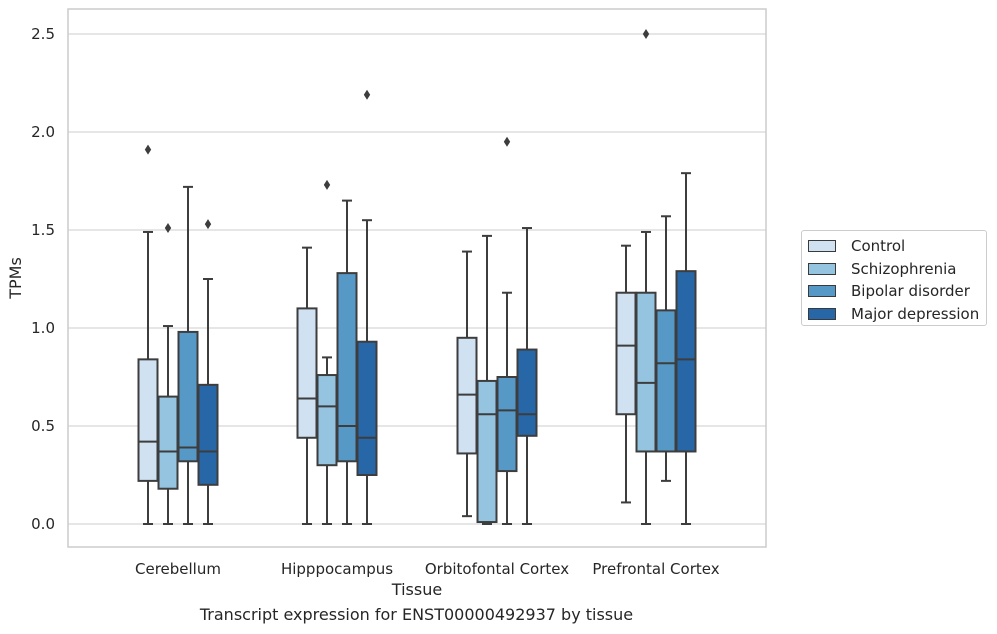 This screenshot has height=634, width=997. I want to click on y-tick-label: 2.0, so click(43, 132).